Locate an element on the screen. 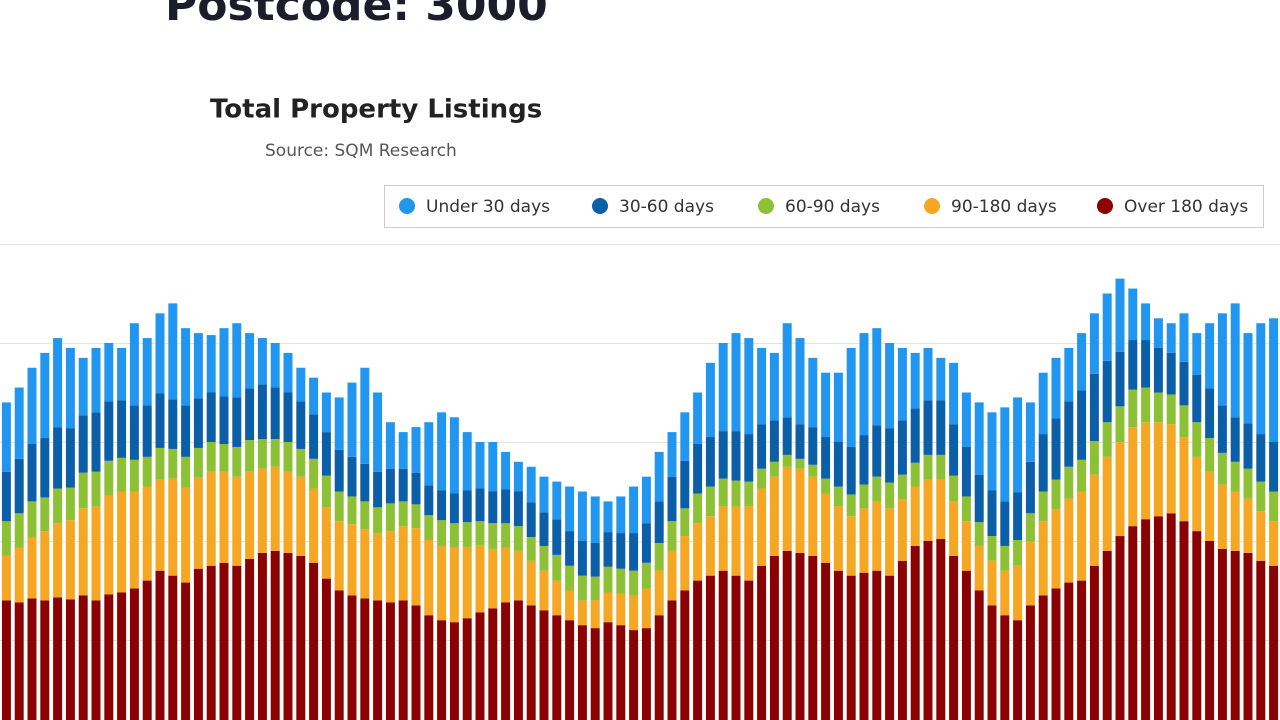 This screenshot has height=720, width=1280. legend-label: 30-60 days is located at coordinates (666, 207).